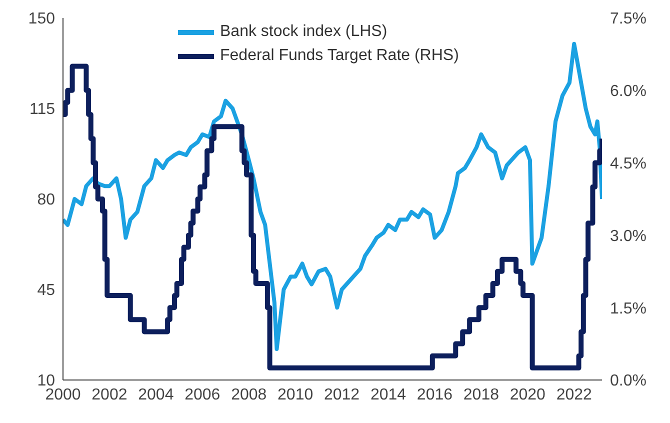 This screenshot has width=670, height=423. Describe the element at coordinates (628, 381) in the screenshot. I see `y2-tick-label: 0.0%` at that location.